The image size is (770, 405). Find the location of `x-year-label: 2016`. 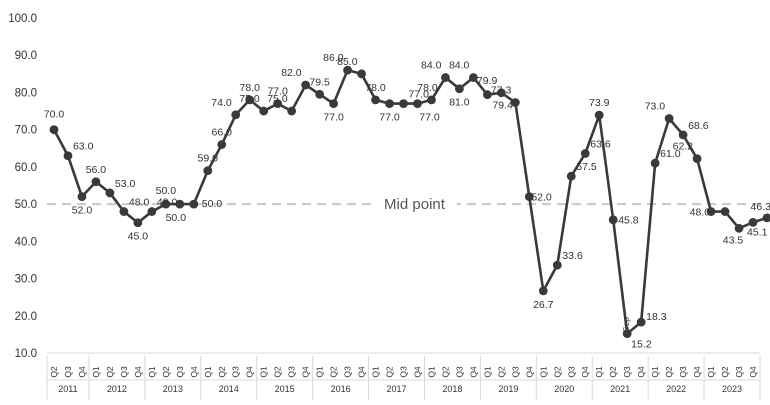

x-year-label: 2016 is located at coordinates (341, 389).